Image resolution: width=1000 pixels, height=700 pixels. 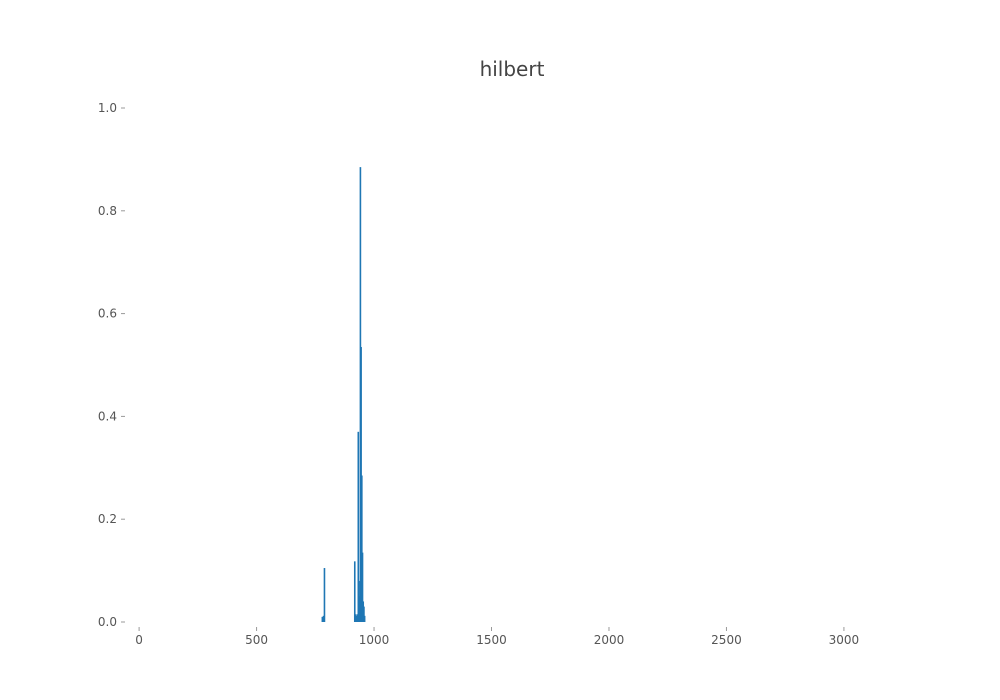 What do you see at coordinates (139, 640) in the screenshot?
I see `x-tick-label: 0` at bounding box center [139, 640].